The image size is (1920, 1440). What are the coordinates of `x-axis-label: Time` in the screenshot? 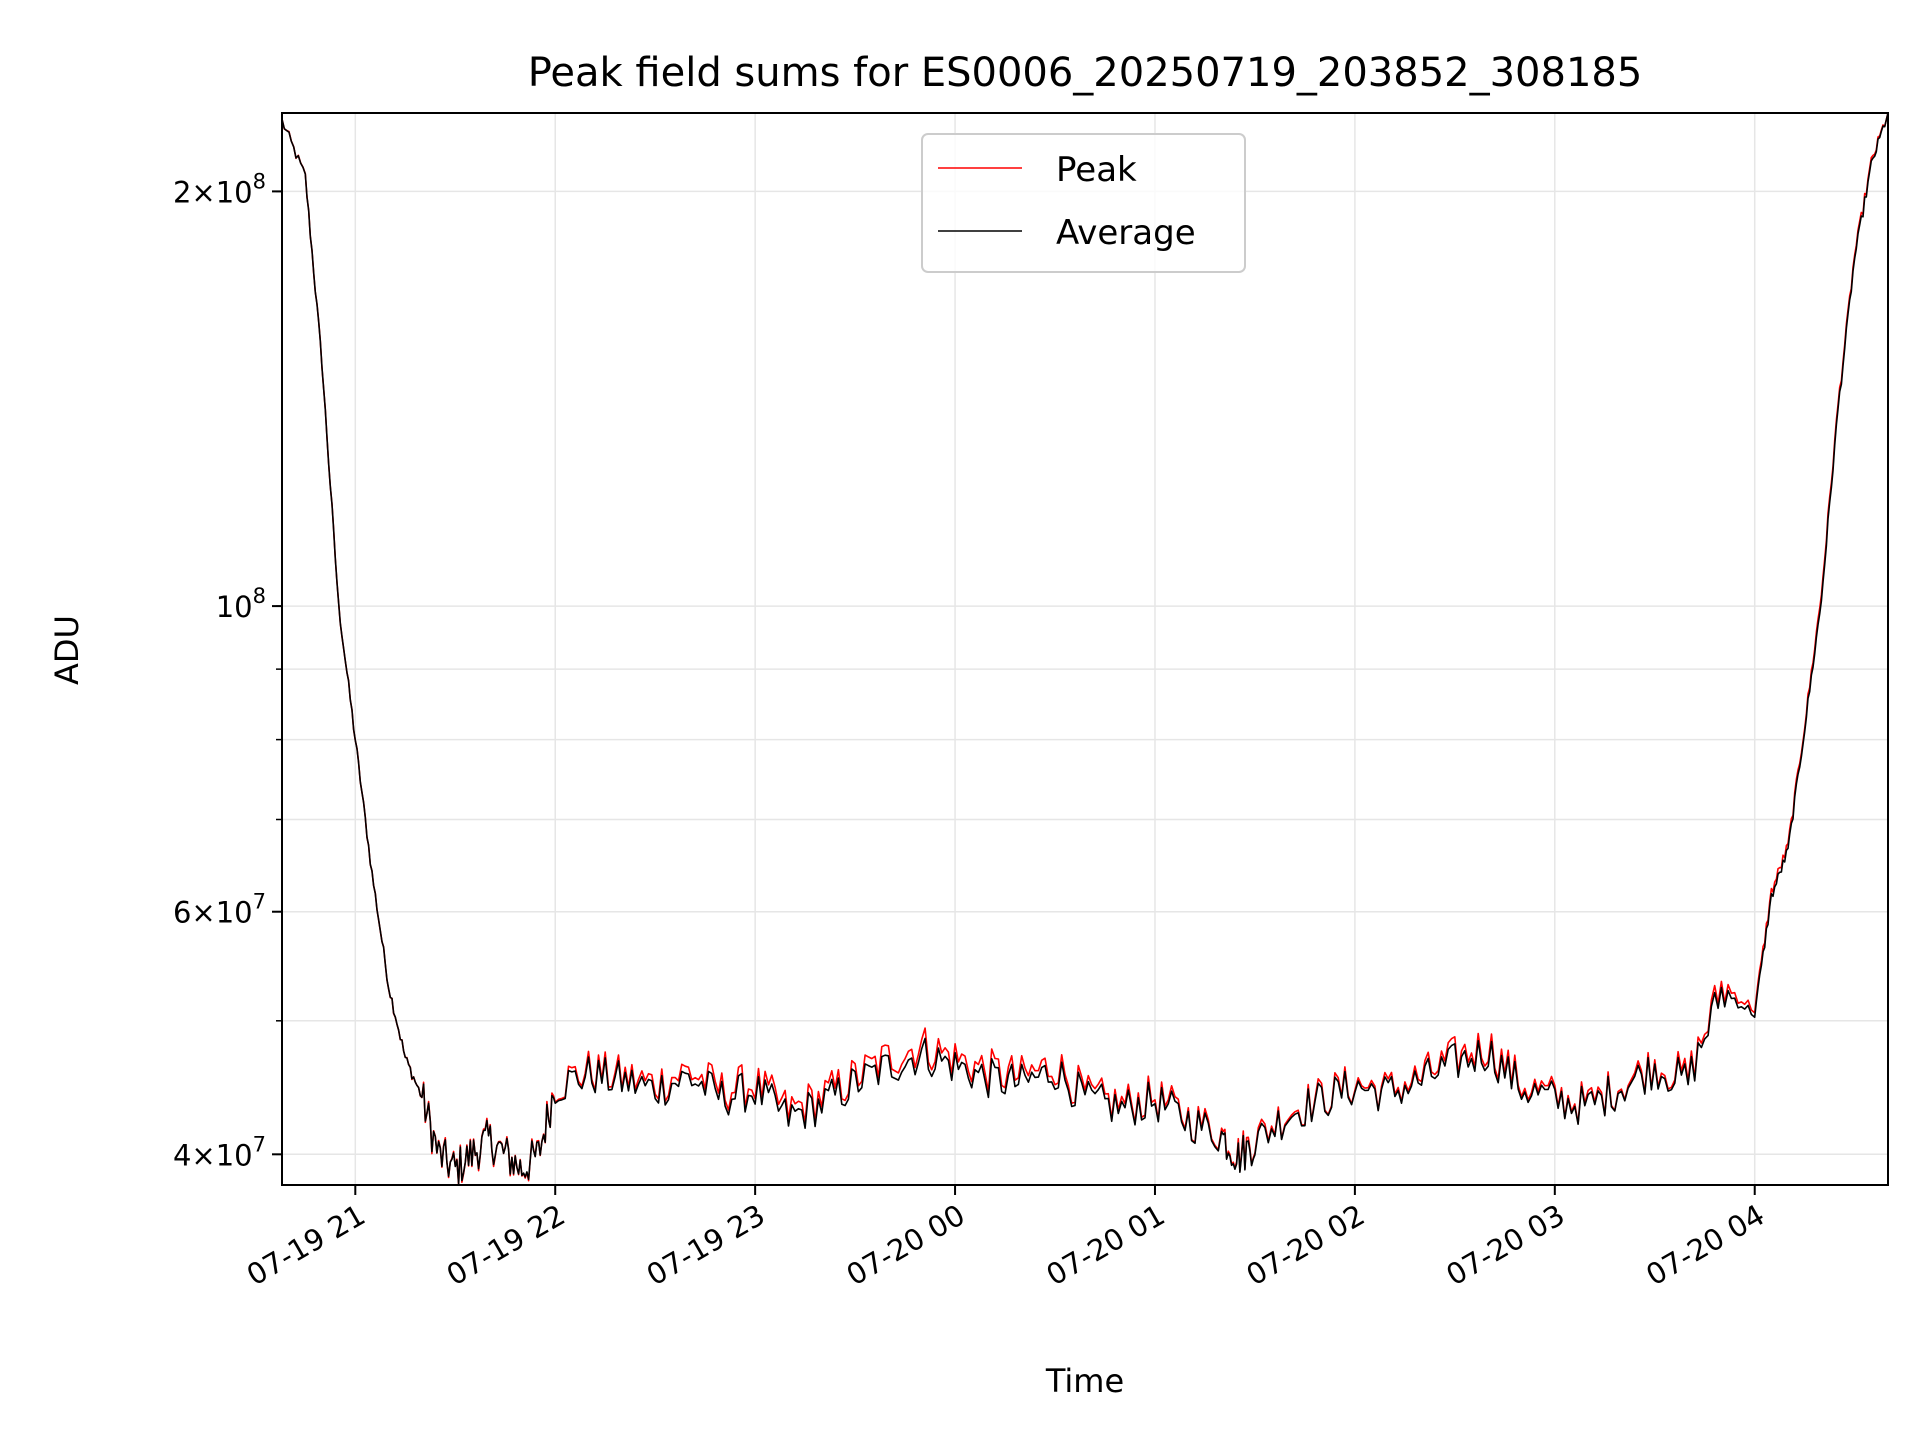 It's located at (1084, 1381).